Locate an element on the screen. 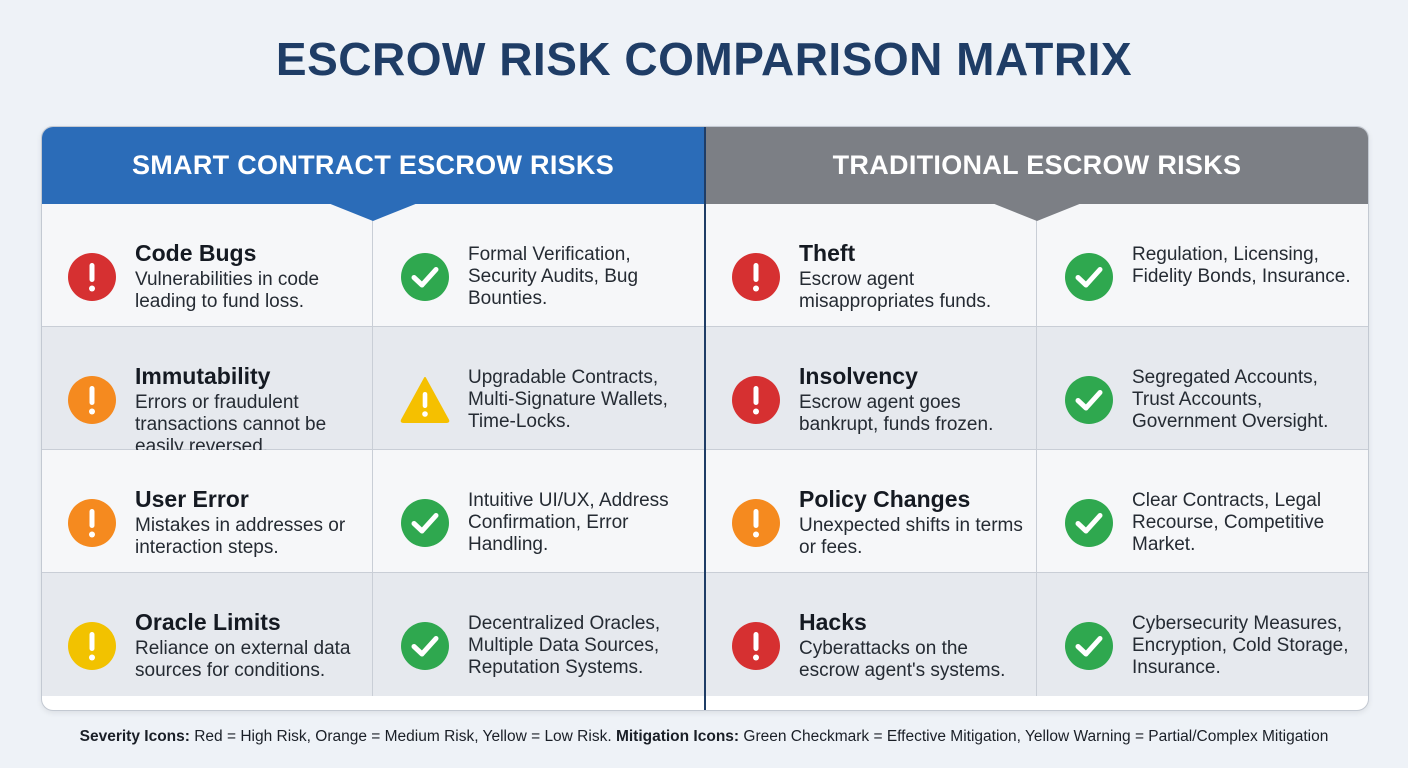  risk-title: Insolvency is located at coordinates (858, 376).